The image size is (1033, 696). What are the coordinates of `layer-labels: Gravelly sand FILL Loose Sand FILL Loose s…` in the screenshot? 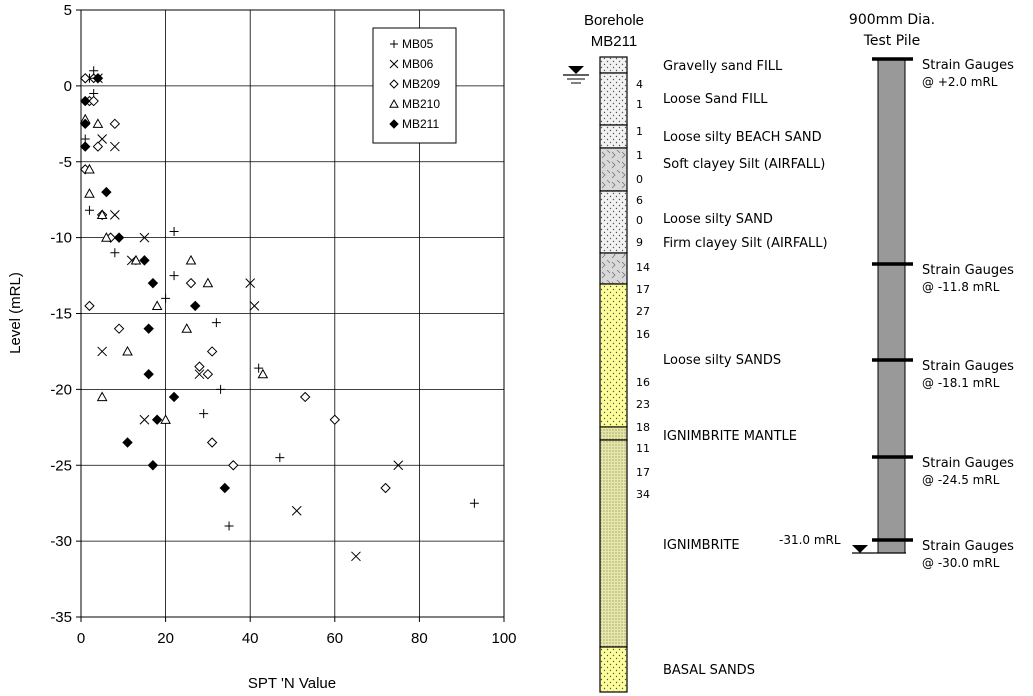 It's located at (745, 368).